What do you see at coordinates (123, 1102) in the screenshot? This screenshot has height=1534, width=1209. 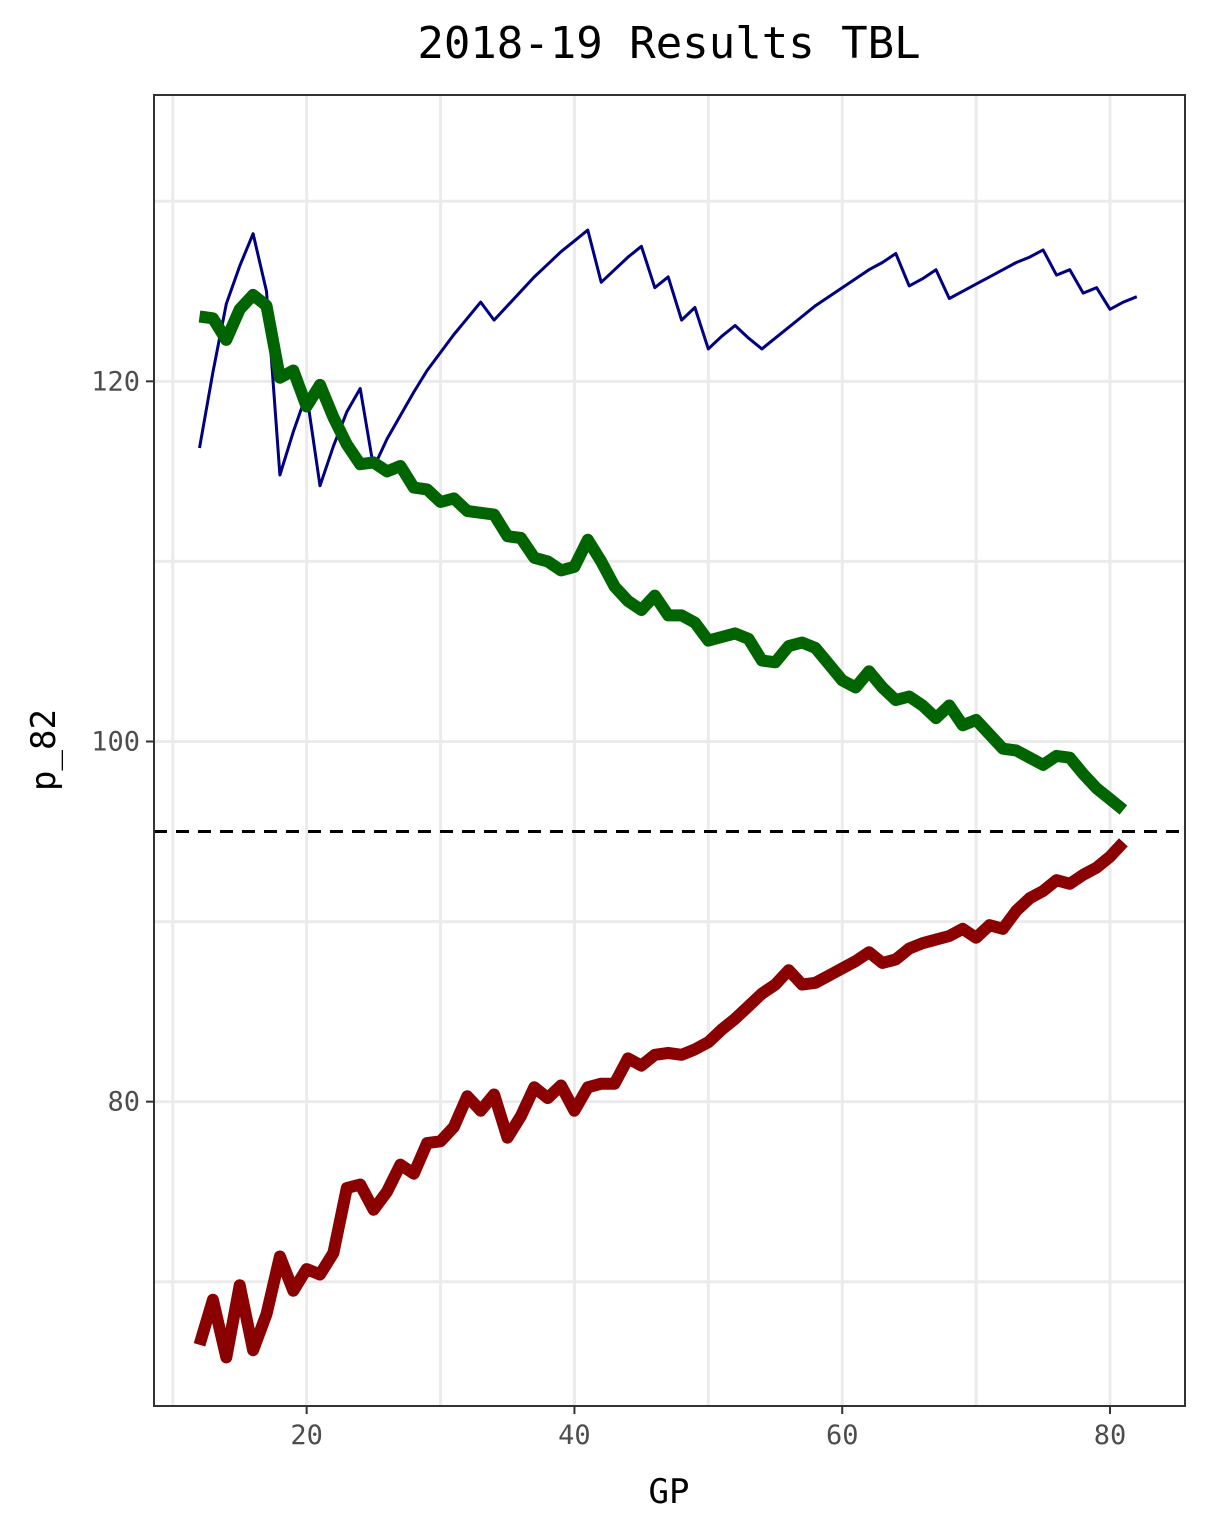 I see `y-tick-label: 80` at bounding box center [123, 1102].